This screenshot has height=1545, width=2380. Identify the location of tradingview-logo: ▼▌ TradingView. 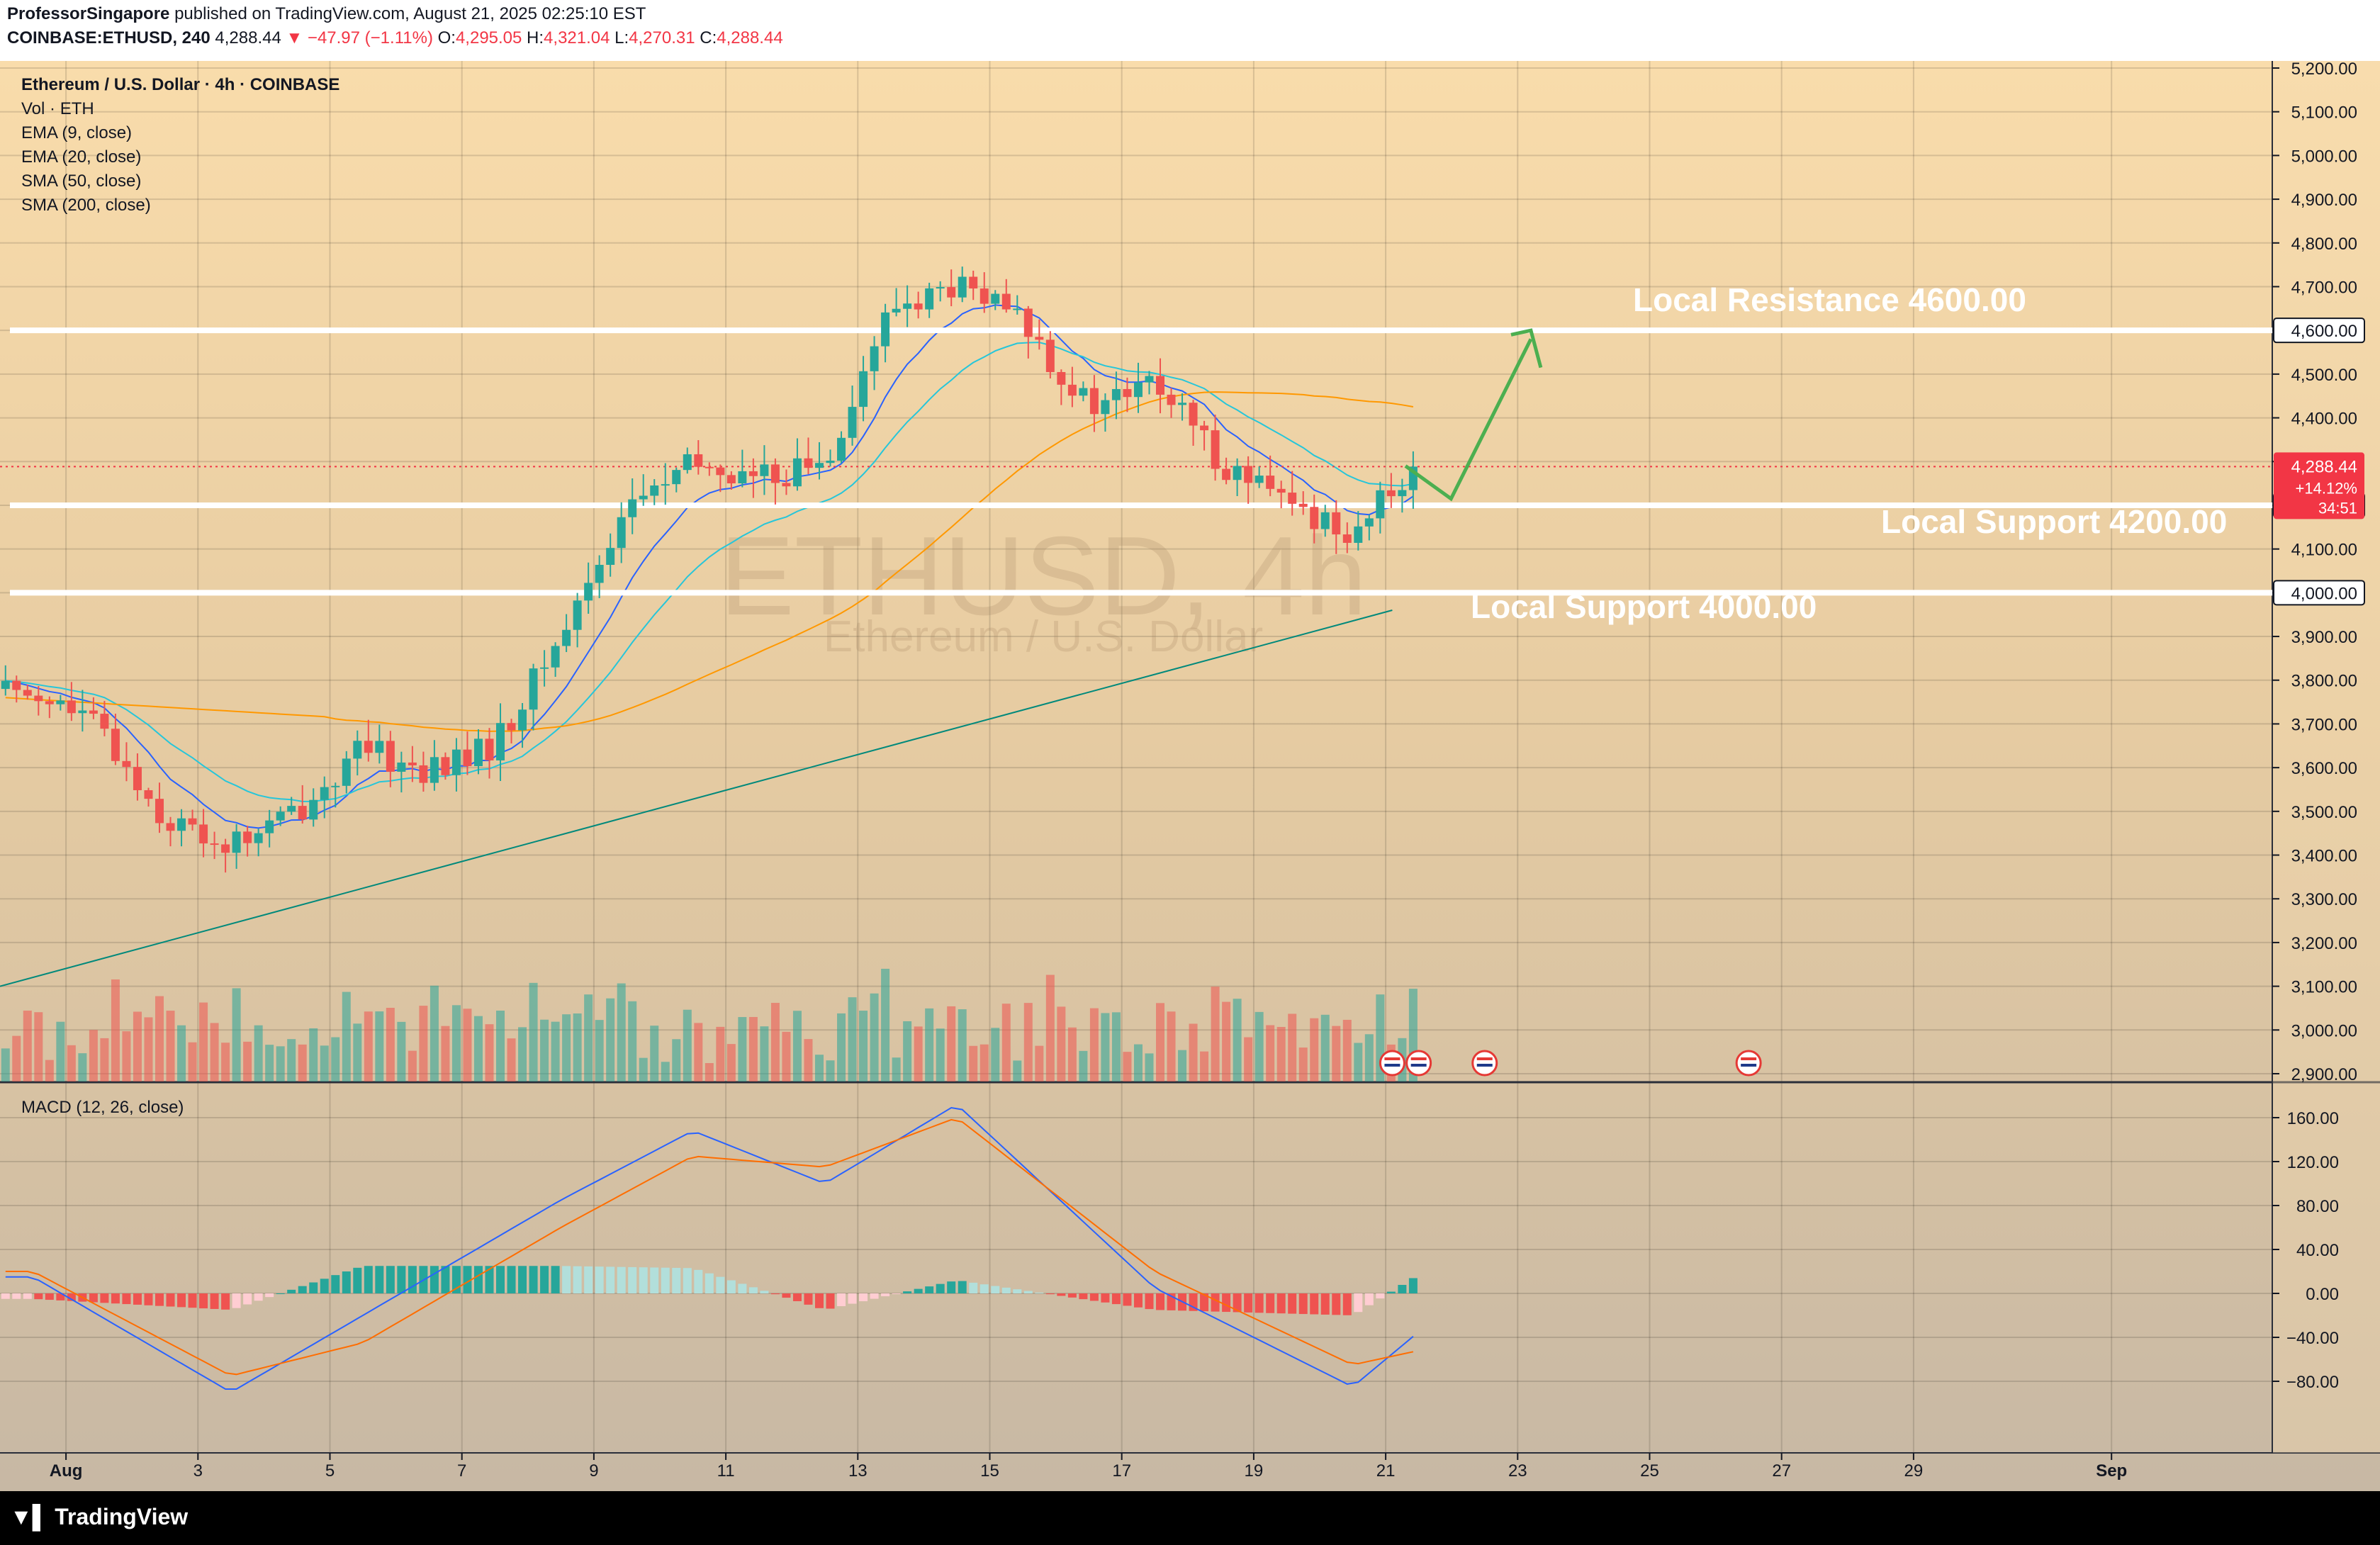
(99, 1517).